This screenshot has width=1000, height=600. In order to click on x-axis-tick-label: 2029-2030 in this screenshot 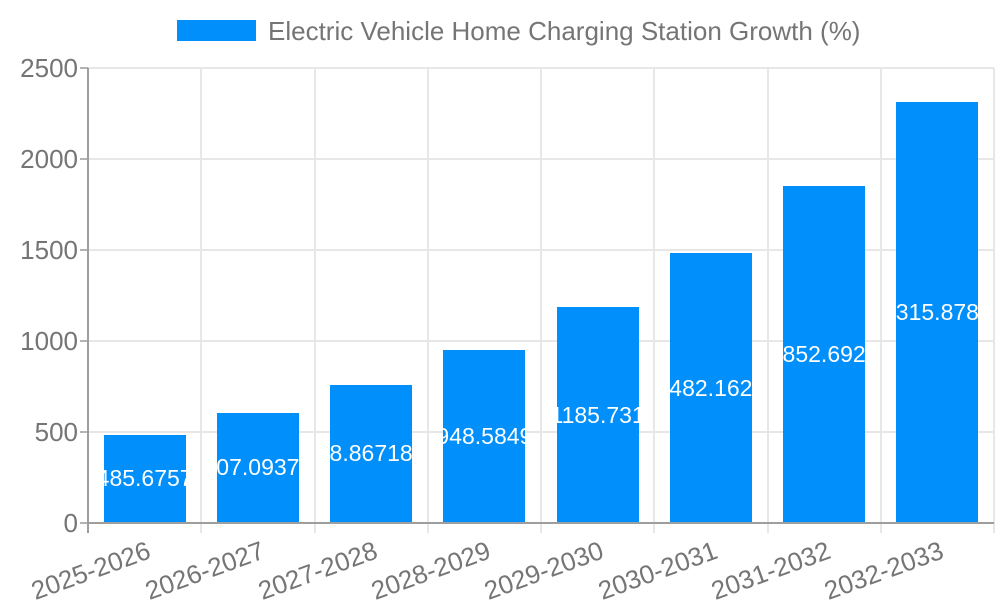, I will do `click(544, 567)`.